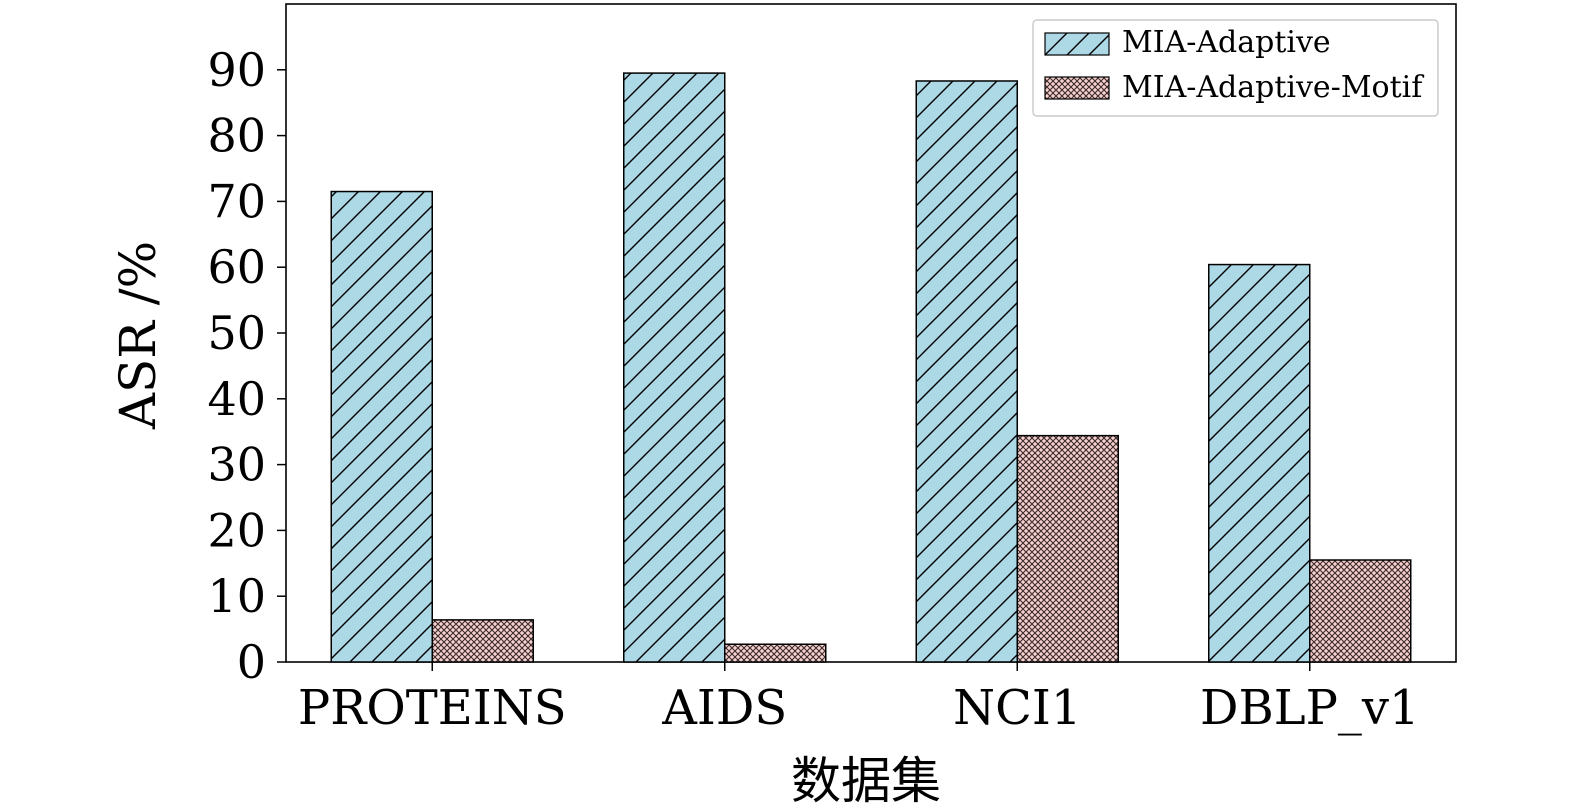 The image size is (1575, 810). Describe the element at coordinates (1273, 87) in the screenshot. I see `legend-label-mia-adaptive-motif: MIA-Adaptive-Motif` at that location.